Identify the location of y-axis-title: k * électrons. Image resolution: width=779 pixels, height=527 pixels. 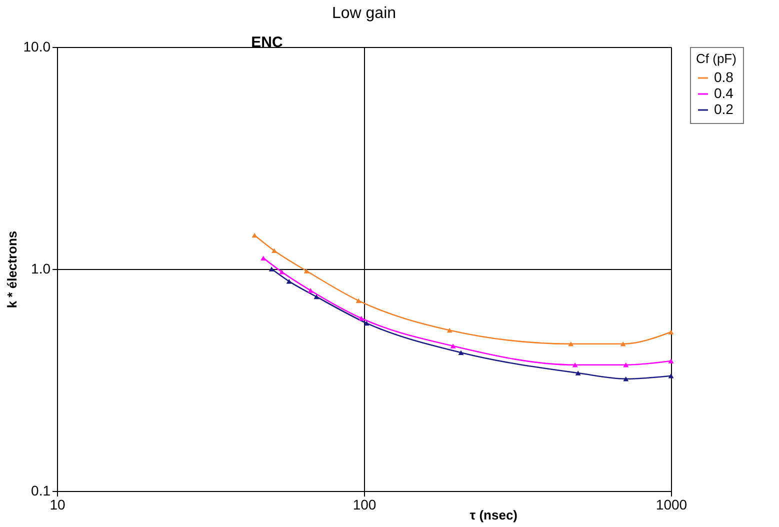
(12, 269).